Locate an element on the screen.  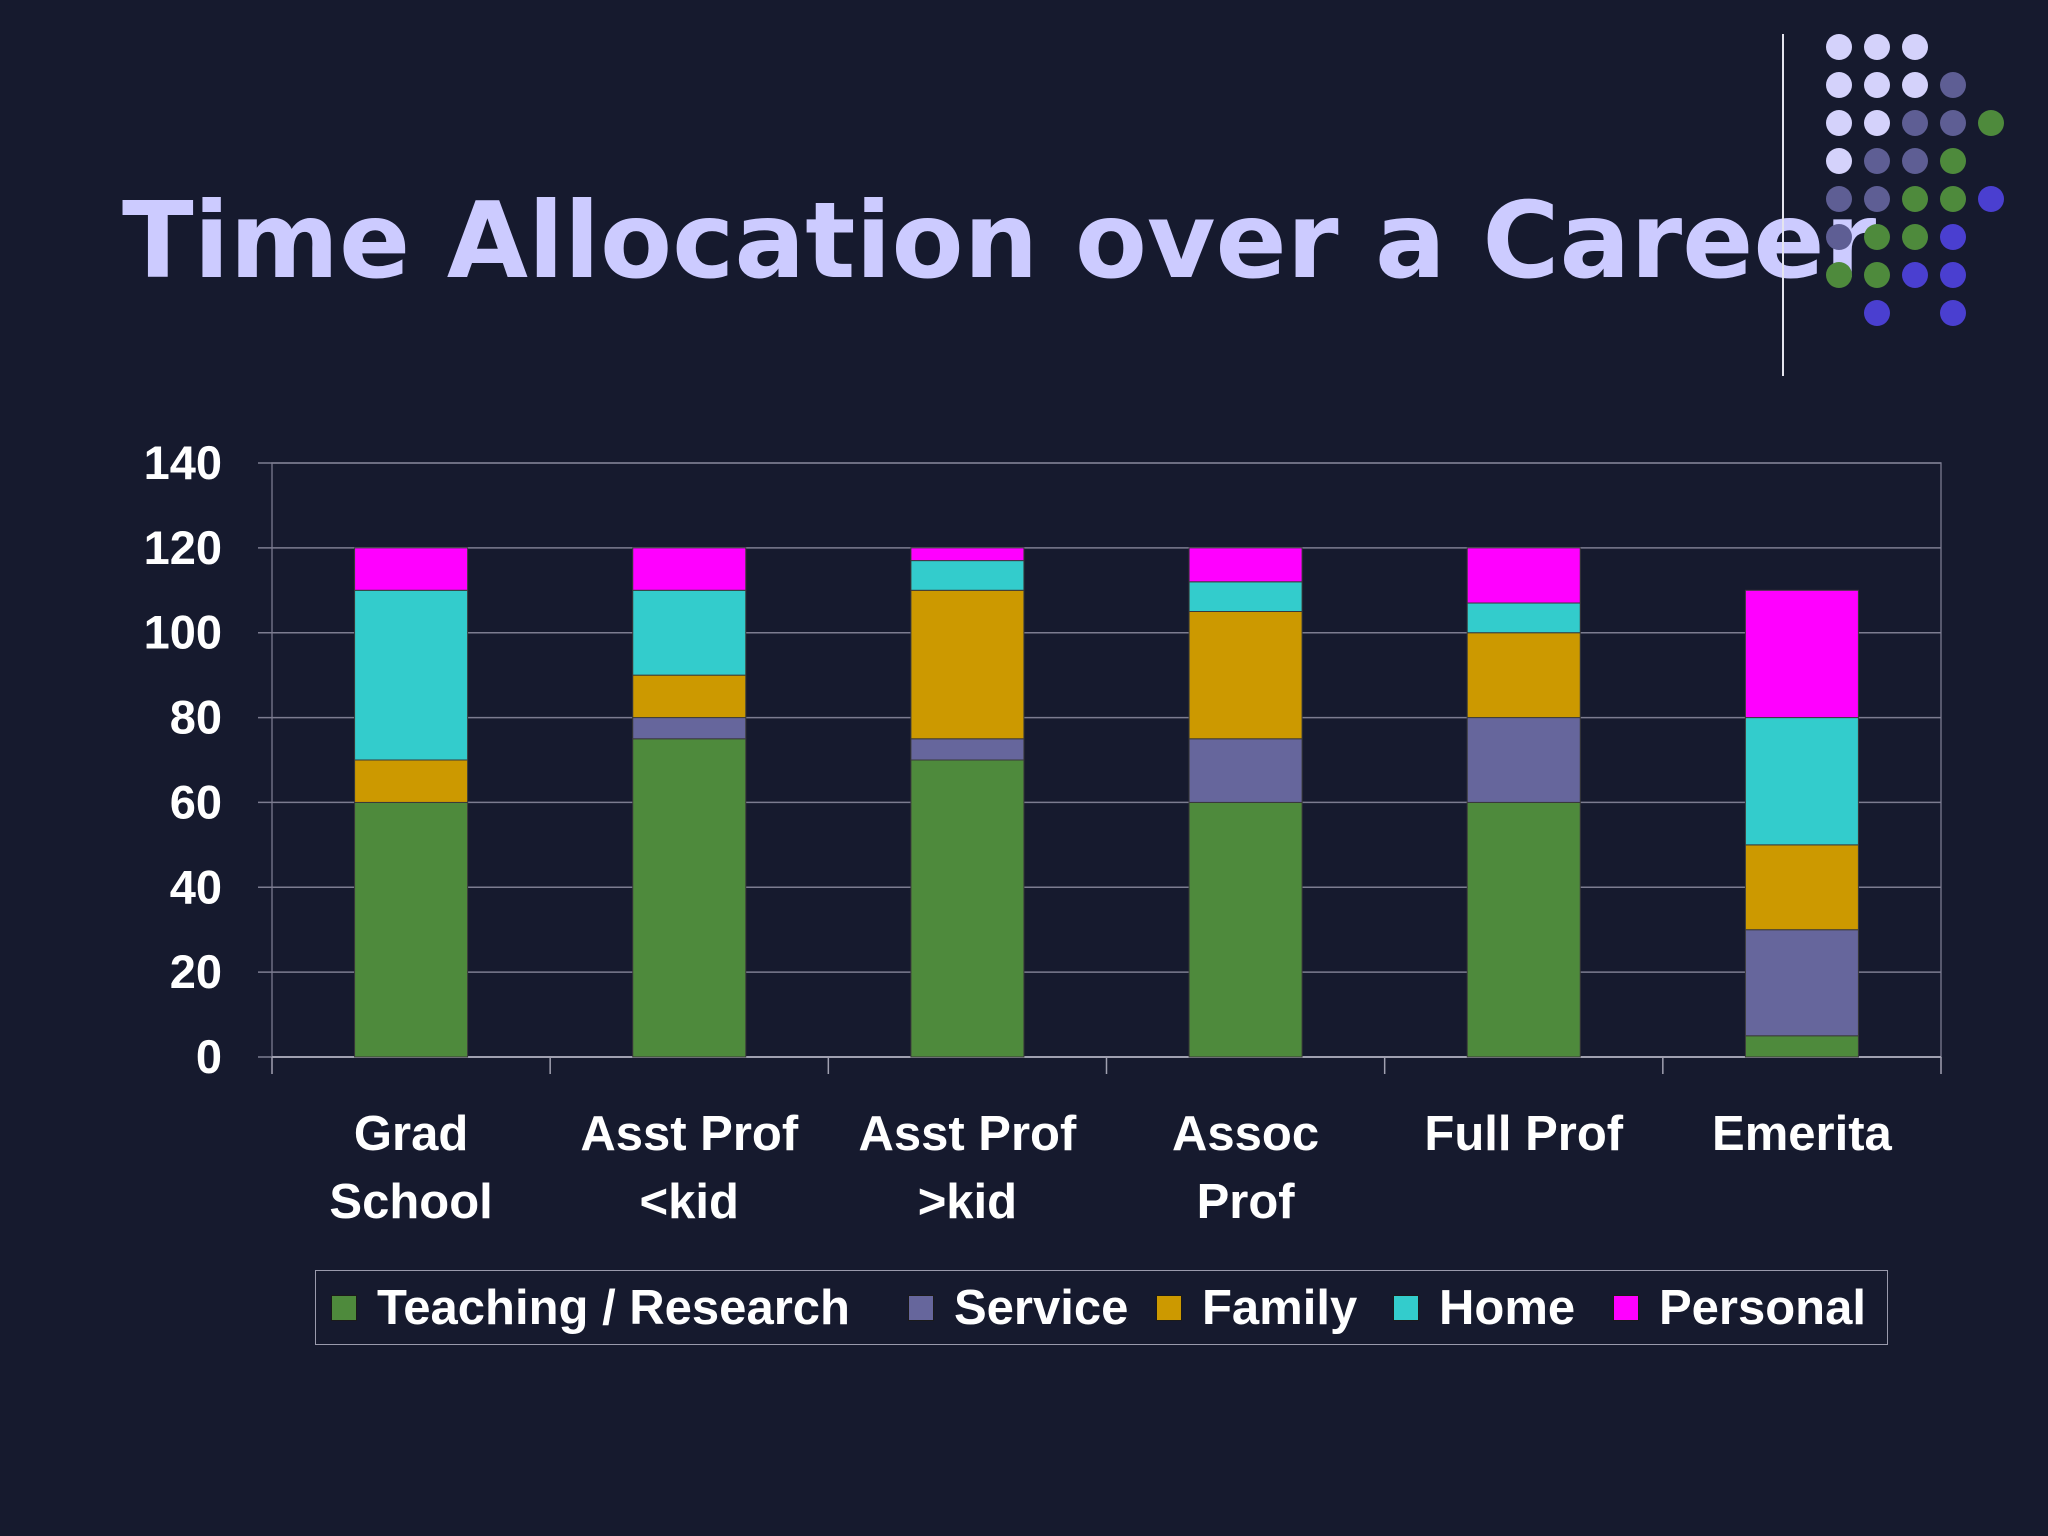
legend-label: Home is located at coordinates (1507, 1307).